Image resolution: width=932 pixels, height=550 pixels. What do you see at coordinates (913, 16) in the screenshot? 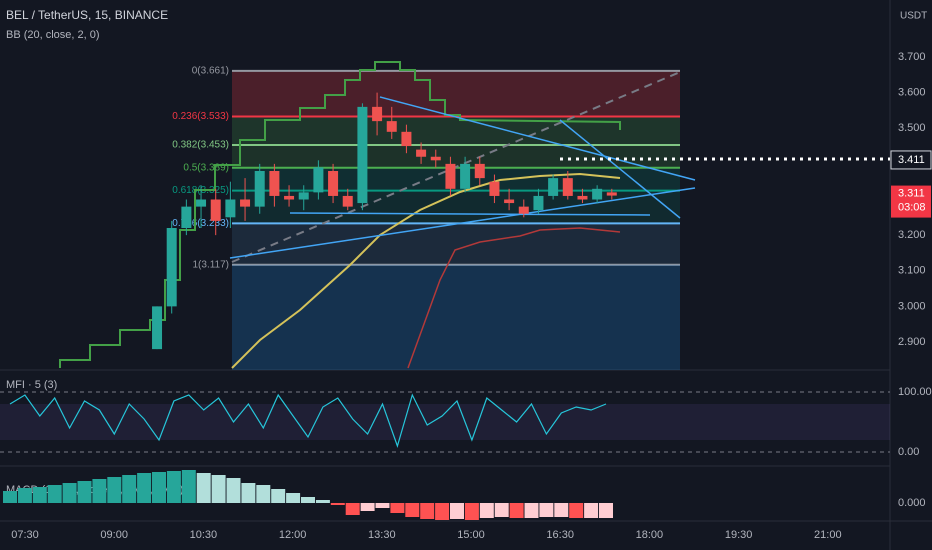
I see `currency: USDT` at bounding box center [913, 16].